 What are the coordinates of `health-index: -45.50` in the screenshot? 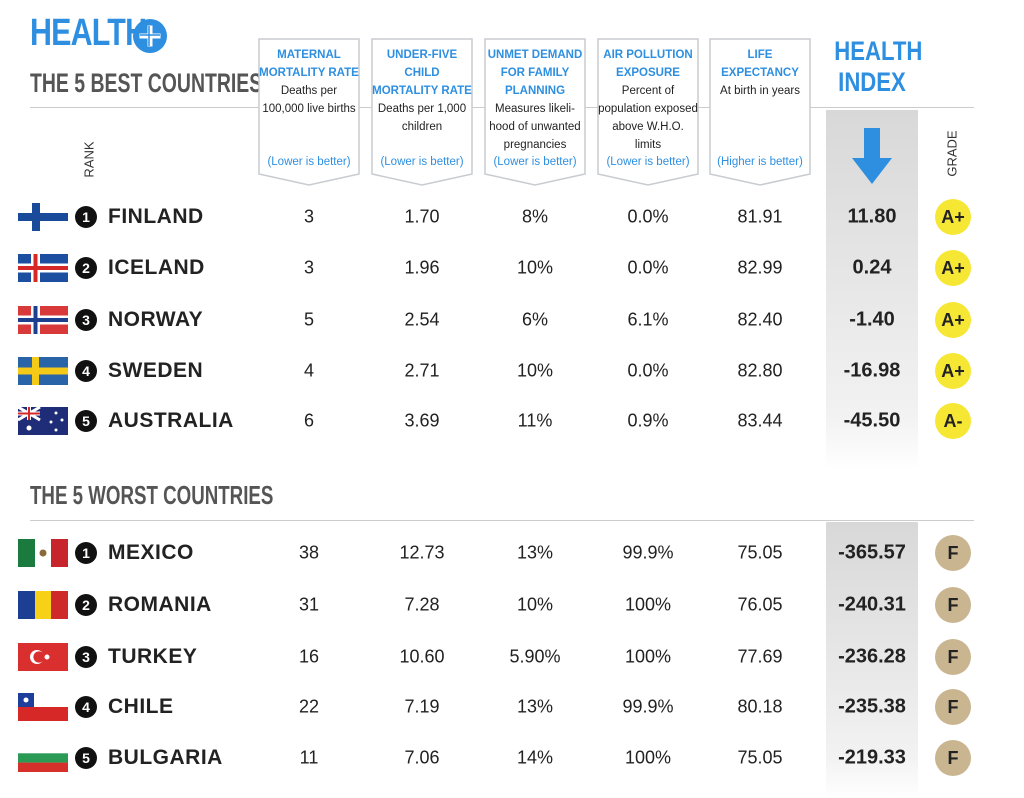 It's located at (872, 420).